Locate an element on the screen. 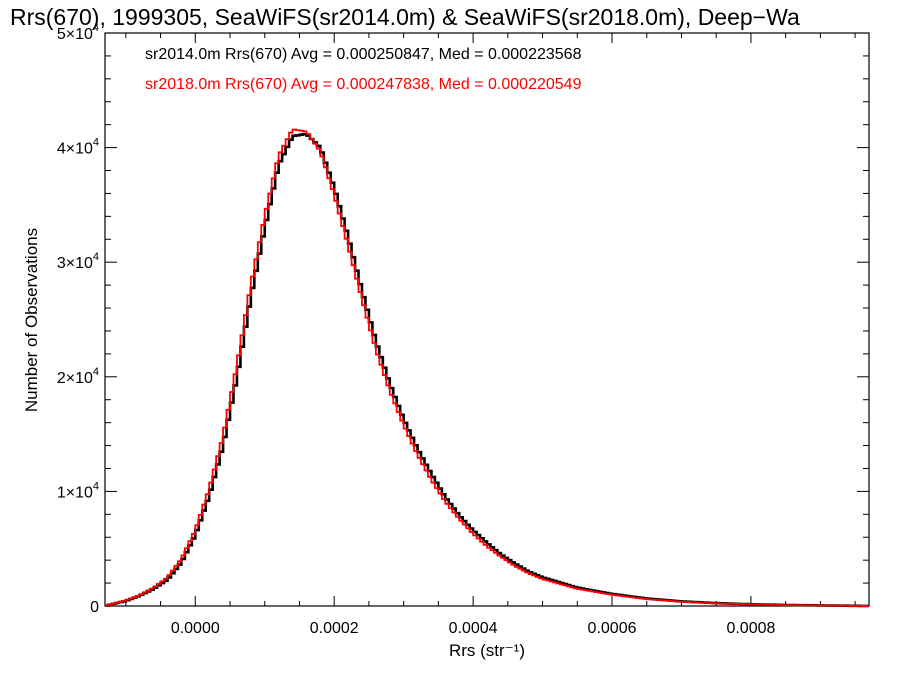 The image size is (900, 675). x-tick-label: 0.0000 is located at coordinates (195, 628).